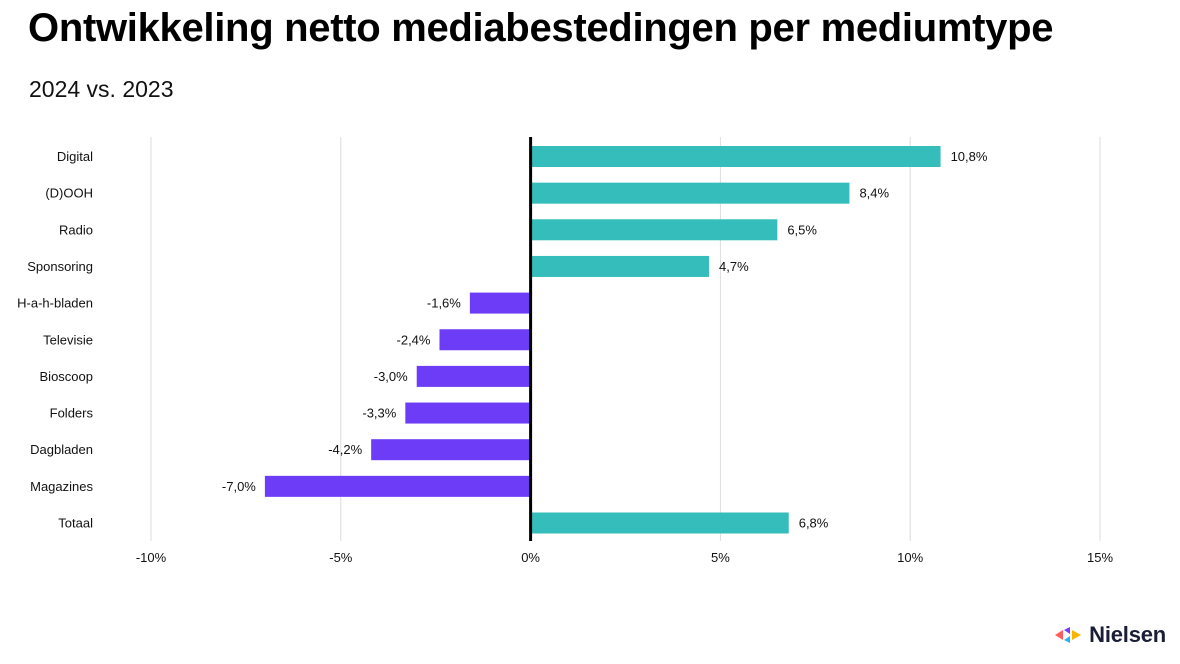 This screenshot has height=664, width=1180. I want to click on data-label: -7,0%, so click(239, 486).